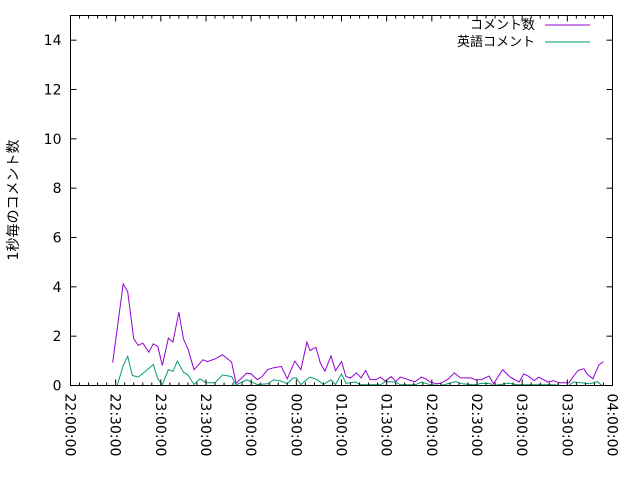 Image resolution: width=640 pixels, height=480 pixels. I want to click on x-tick-label: 02:30:00, so click(476, 425).